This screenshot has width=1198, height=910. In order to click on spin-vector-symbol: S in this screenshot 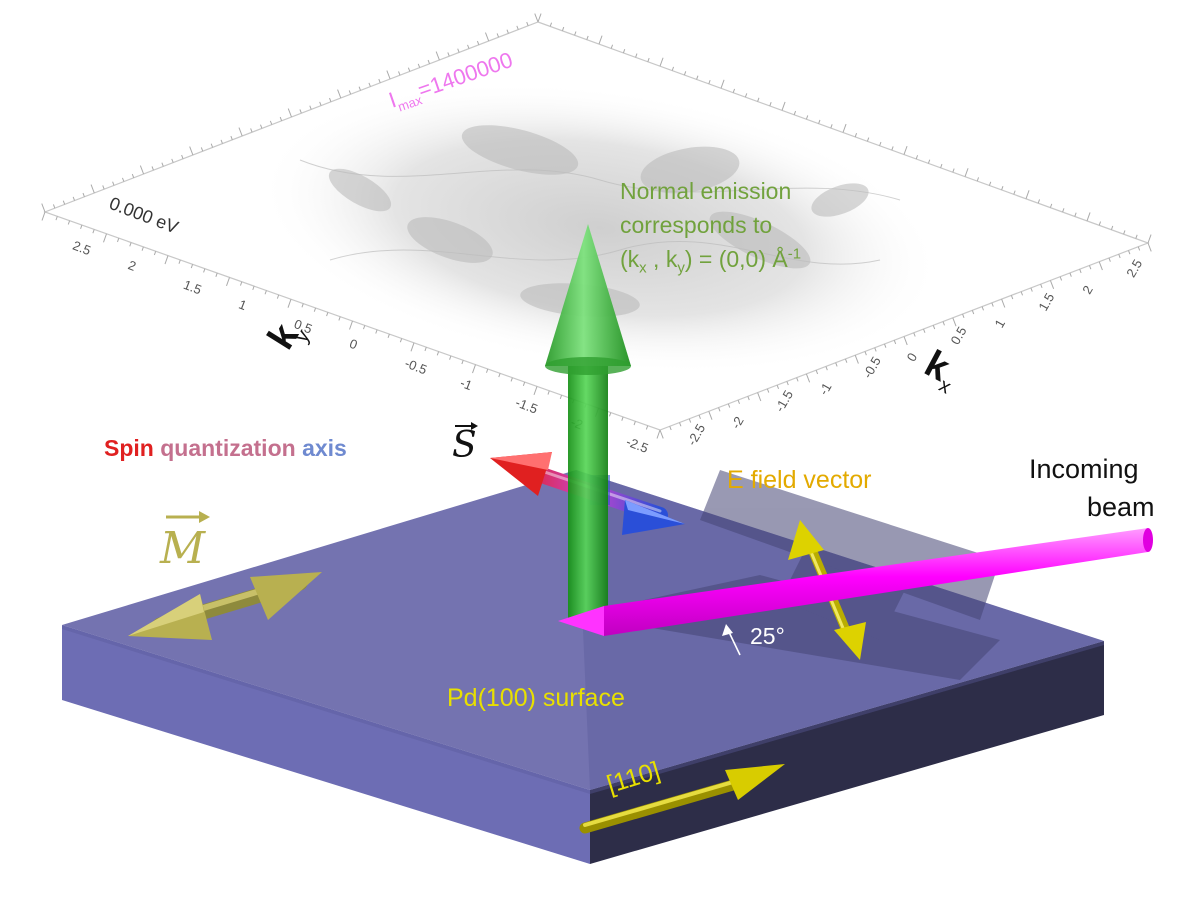, I will do `click(464, 445)`.